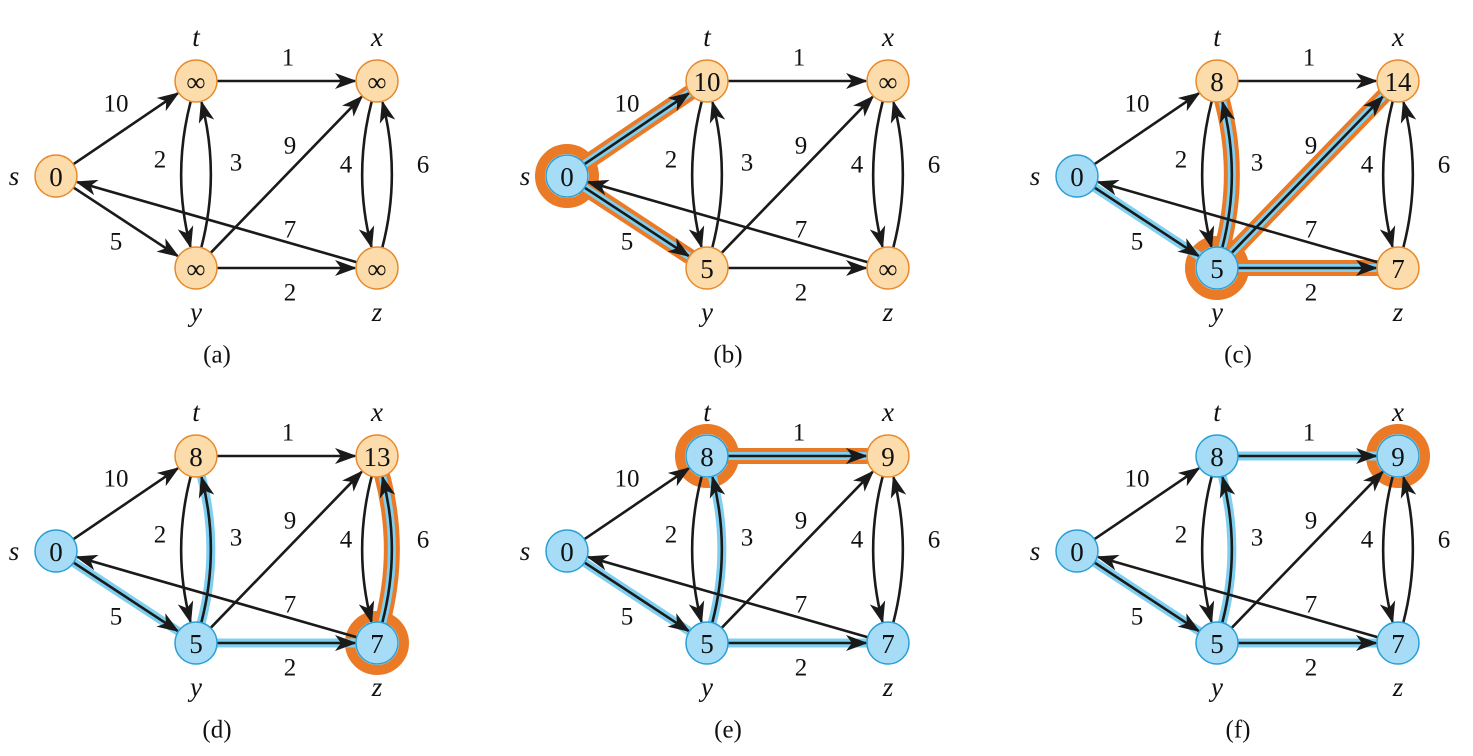 Image resolution: width=1473 pixels, height=756 pixels. I want to click on vertex-y-distance: ∞, so click(195, 269).